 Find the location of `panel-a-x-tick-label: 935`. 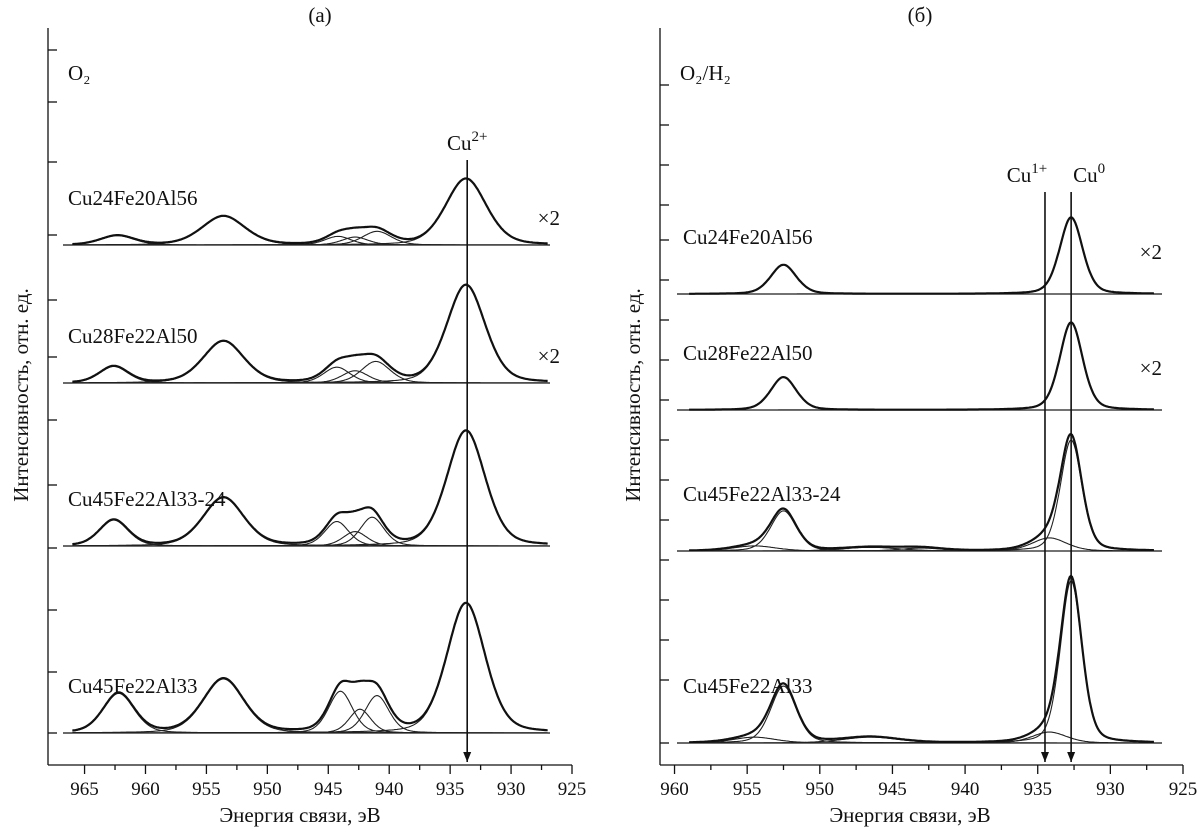

panel-a-x-tick-label: 935 is located at coordinates (450, 789).